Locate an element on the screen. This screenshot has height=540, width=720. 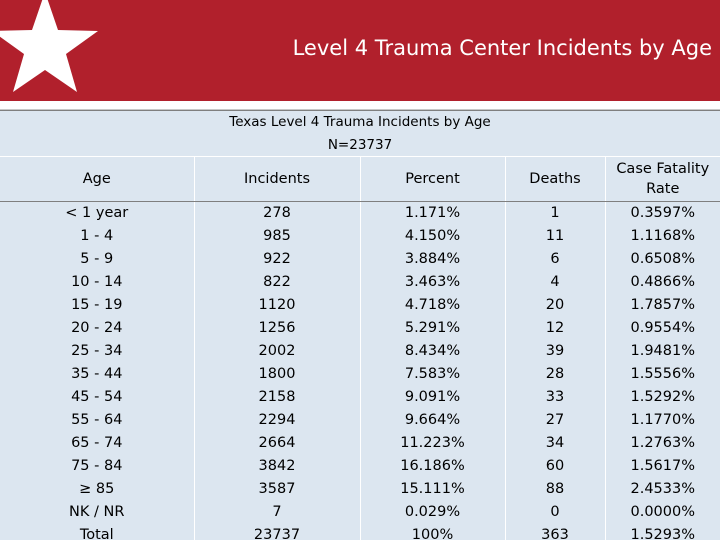
cell-percent: 4.150% is located at coordinates (432, 236).